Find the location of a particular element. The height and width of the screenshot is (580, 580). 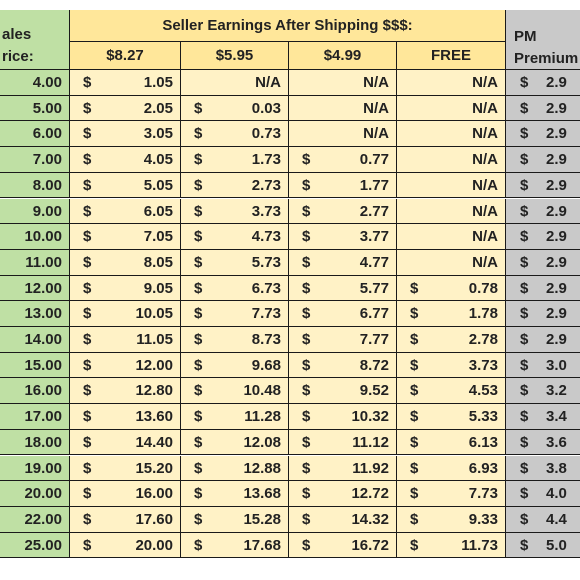

header-col-595: $5.95 is located at coordinates (235, 56).